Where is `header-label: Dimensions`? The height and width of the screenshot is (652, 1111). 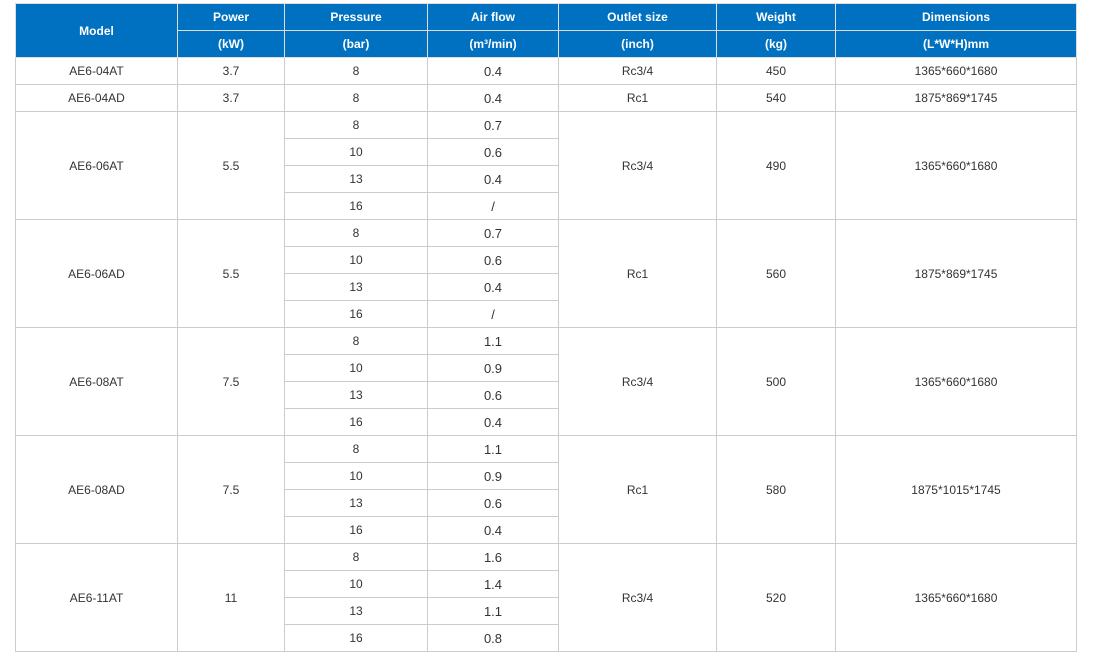
header-label: Dimensions is located at coordinates (956, 17).